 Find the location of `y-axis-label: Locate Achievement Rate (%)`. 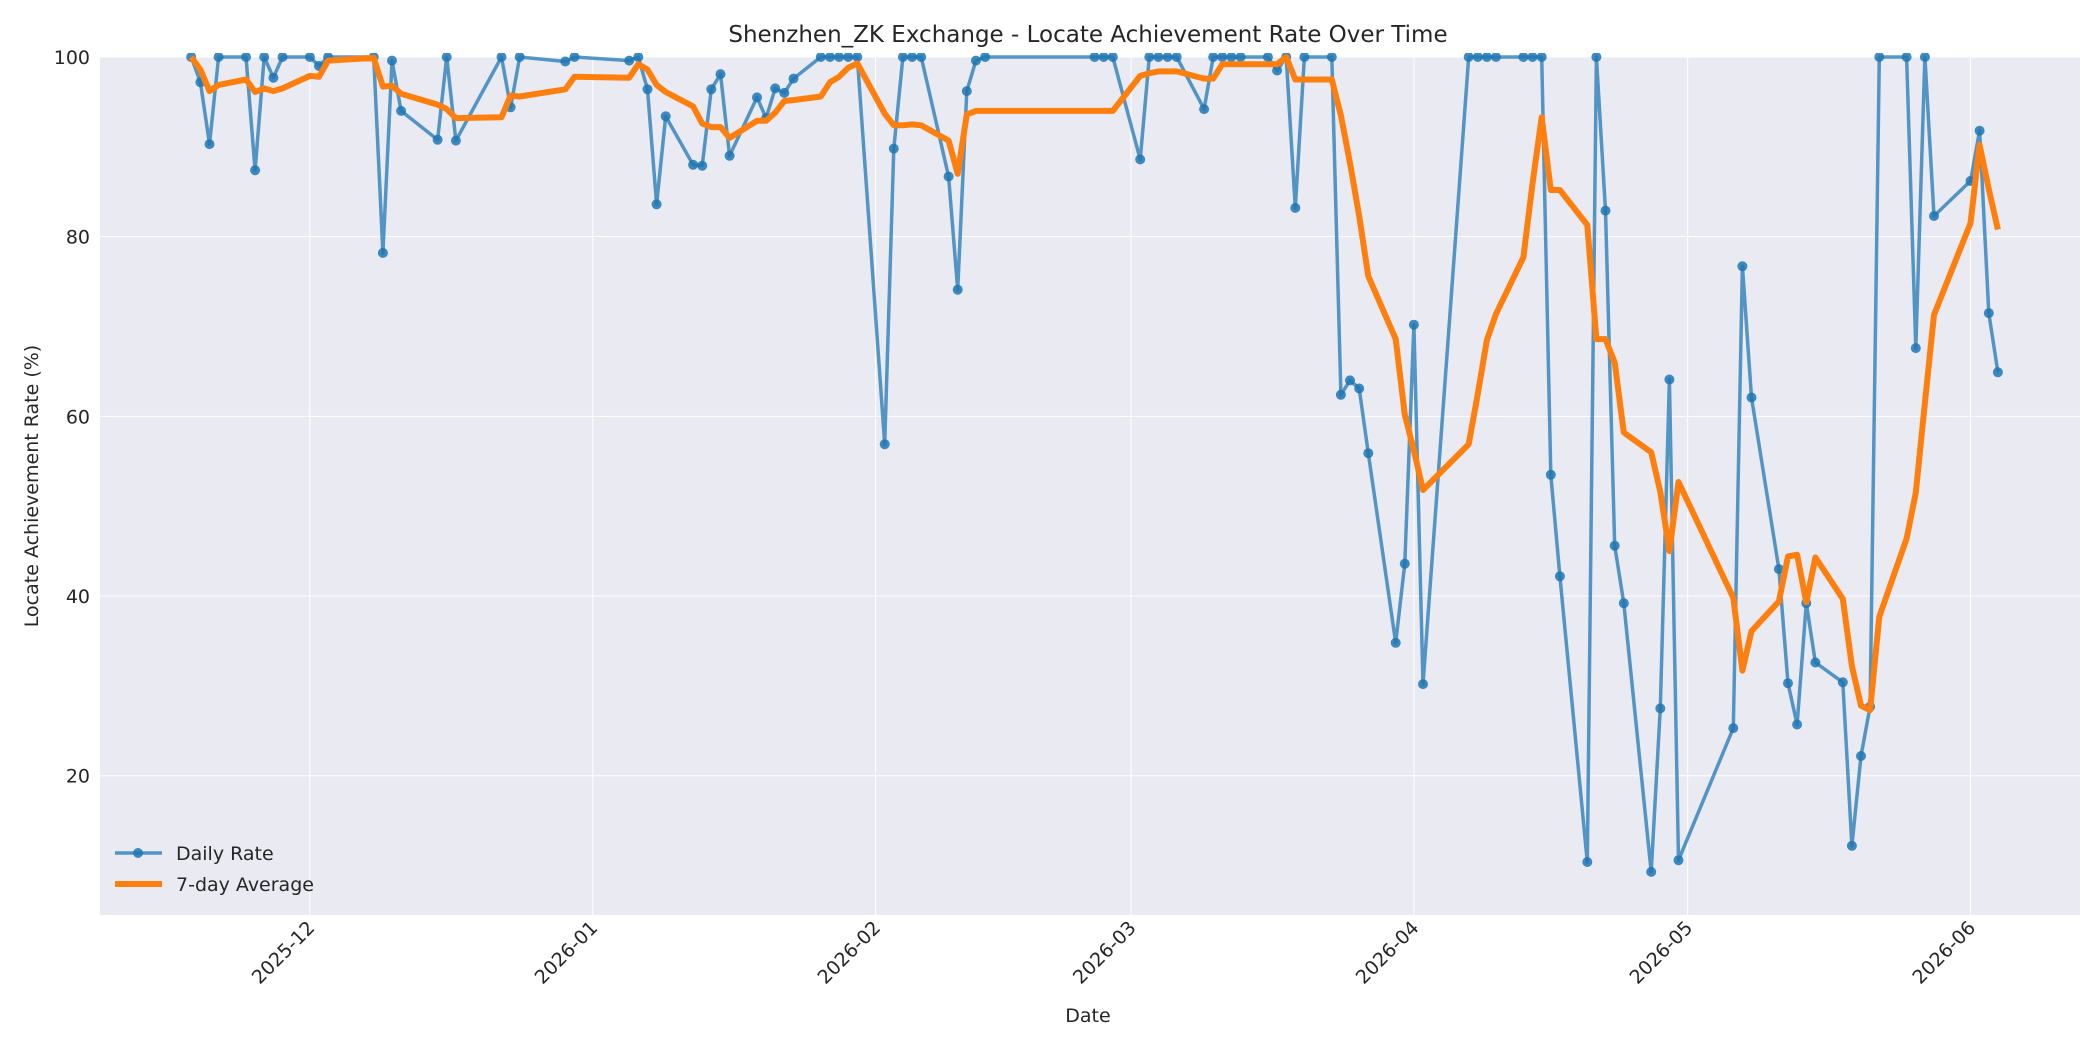

y-axis-label: Locate Achievement Rate (%) is located at coordinates (32, 486).